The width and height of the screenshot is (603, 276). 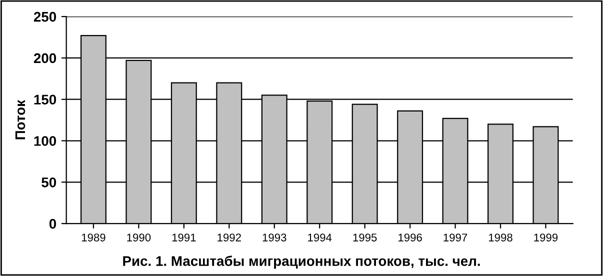 What do you see at coordinates (139, 238) in the screenshot?
I see `x-tick-label: 1990` at bounding box center [139, 238].